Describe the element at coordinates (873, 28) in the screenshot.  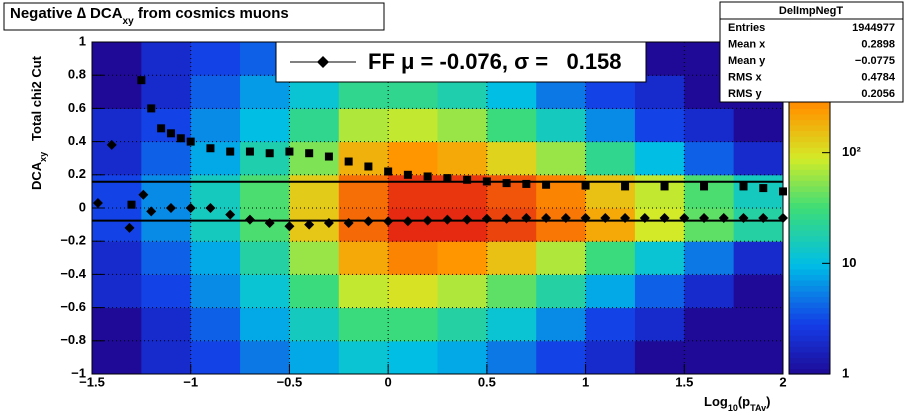
I see `stats-value: 1944977` at that location.